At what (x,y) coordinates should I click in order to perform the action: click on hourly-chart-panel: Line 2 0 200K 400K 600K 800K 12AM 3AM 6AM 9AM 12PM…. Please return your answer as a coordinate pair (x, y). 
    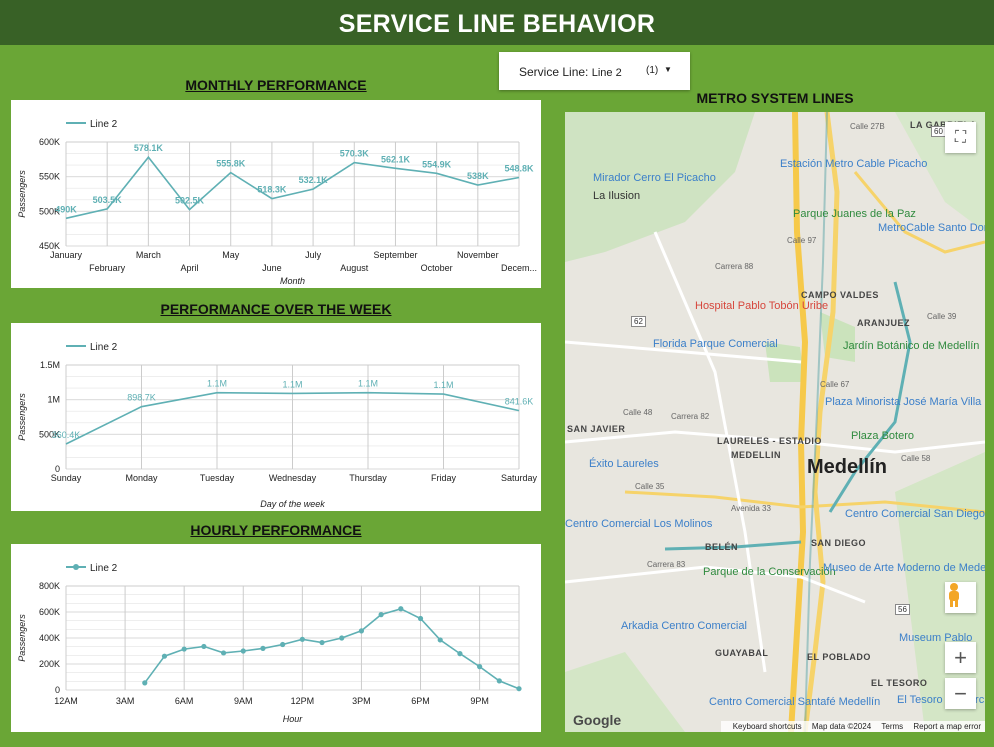
    Looking at the image, I should click on (276, 638).